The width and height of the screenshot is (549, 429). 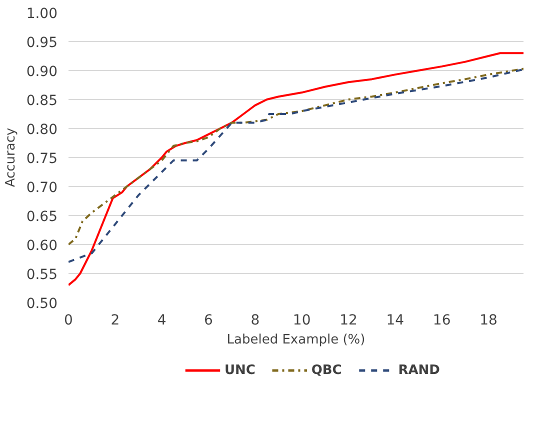 What do you see at coordinates (42, 304) in the screenshot?
I see `y-tick-label: 0.50` at bounding box center [42, 304].